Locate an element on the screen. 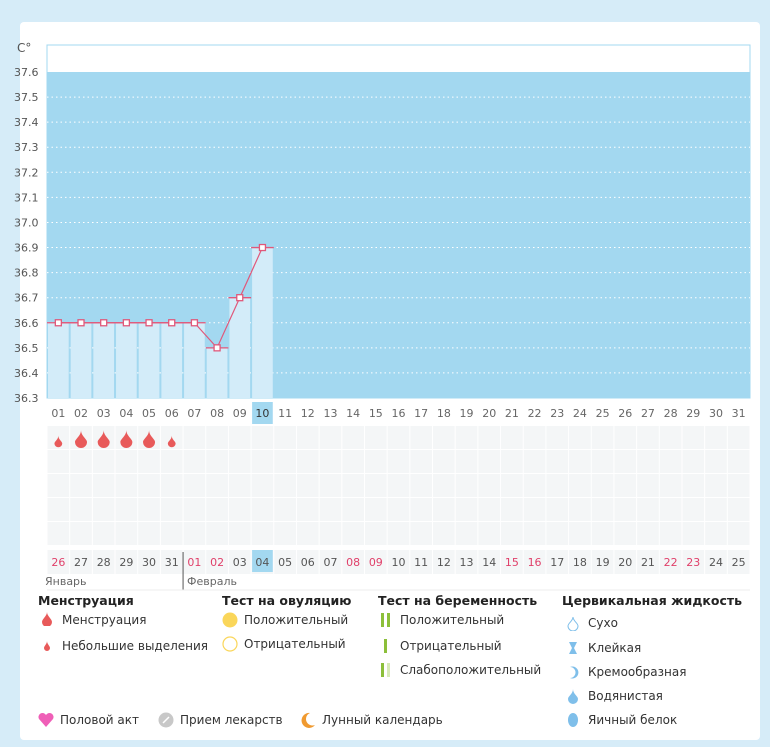  y-tick-label: 37.4 is located at coordinates (26, 122).